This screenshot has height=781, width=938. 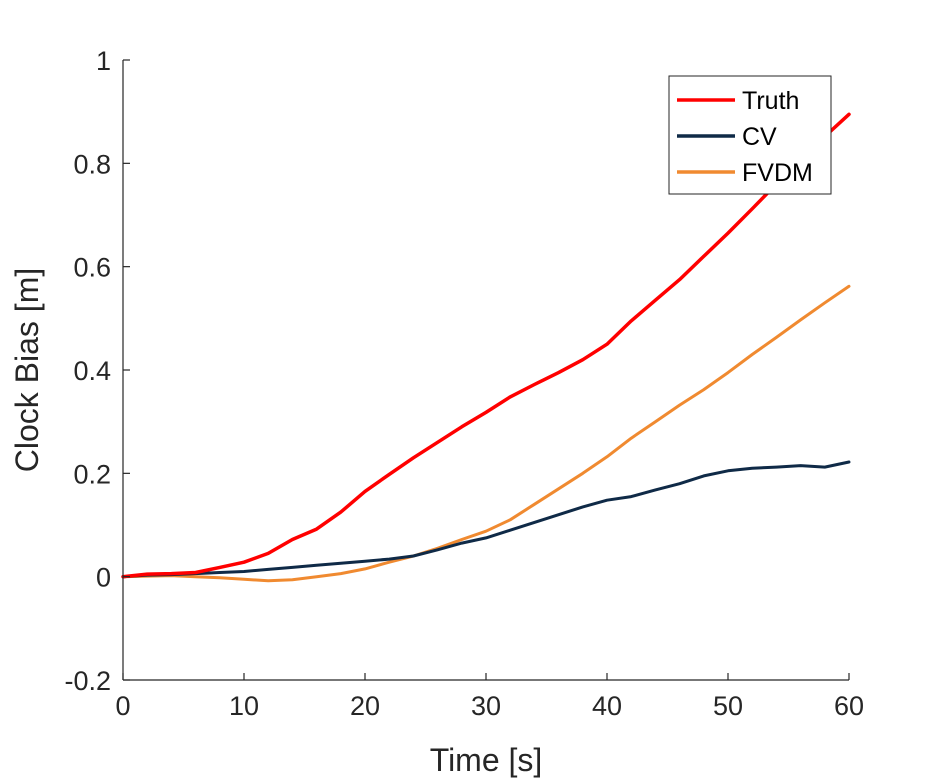 What do you see at coordinates (92, 268) in the screenshot?
I see `y-tick-label: 0.6` at bounding box center [92, 268].